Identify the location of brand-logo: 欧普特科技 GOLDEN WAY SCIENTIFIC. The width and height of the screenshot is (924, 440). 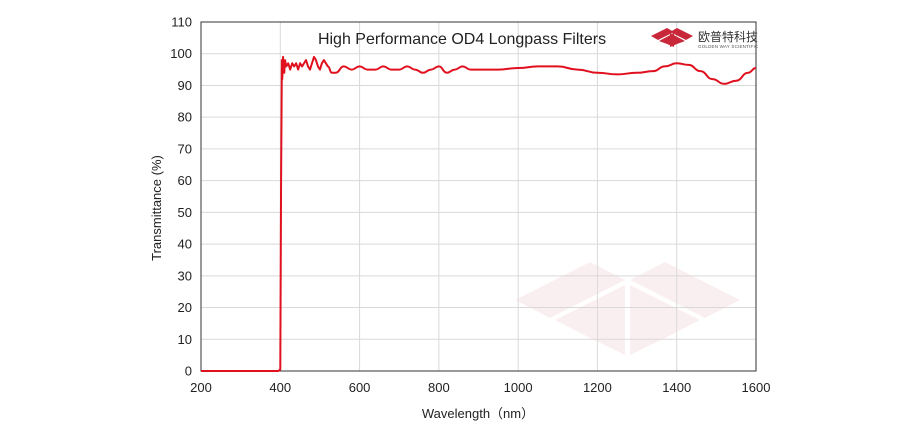
(705, 38).